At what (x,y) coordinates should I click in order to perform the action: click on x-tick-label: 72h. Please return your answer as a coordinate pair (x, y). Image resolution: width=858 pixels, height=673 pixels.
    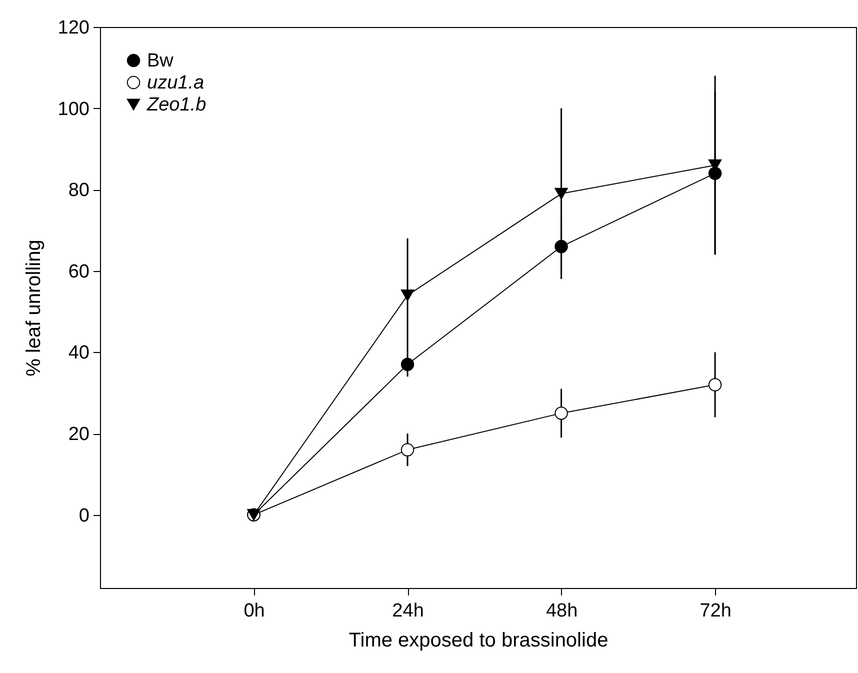
    Looking at the image, I should click on (716, 611).